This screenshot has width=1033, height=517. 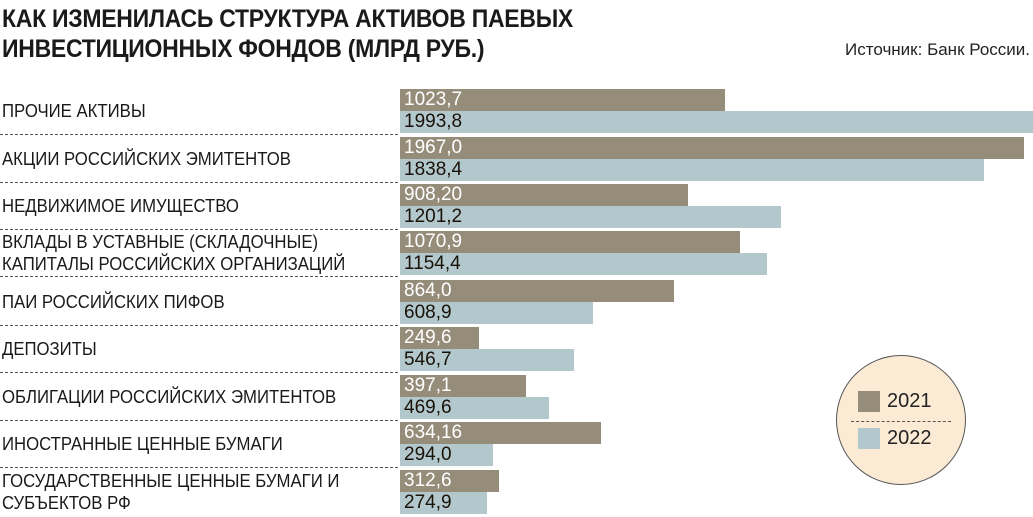 I want to click on data-label-2021: 864,0, so click(x=428, y=290).